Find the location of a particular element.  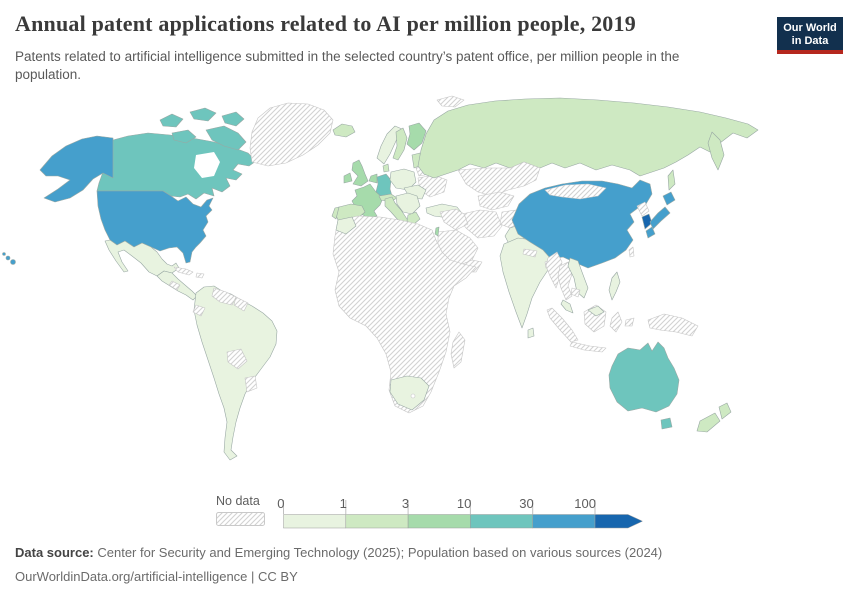

region-new-guinea is located at coordinates (673, 325).